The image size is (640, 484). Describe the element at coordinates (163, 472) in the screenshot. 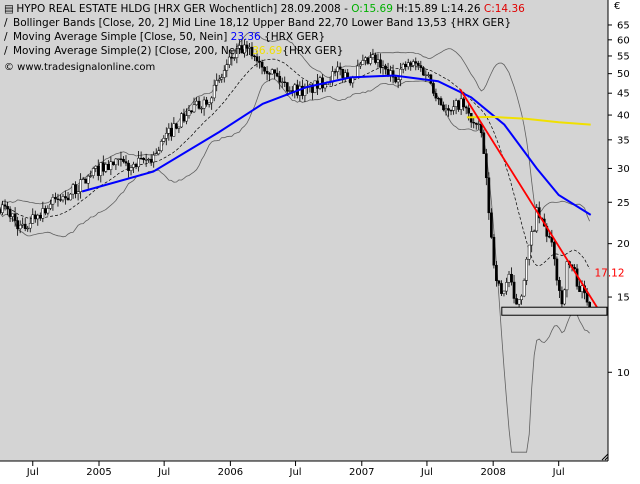

I see `x-tick-label: Jul` at that location.